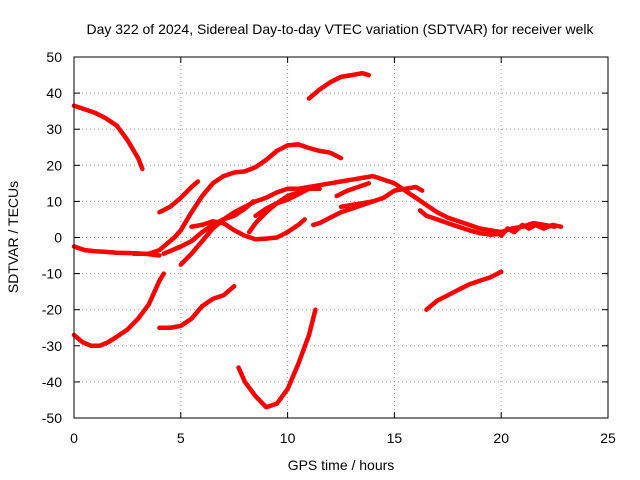 This screenshot has height=480, width=640. Describe the element at coordinates (501, 438) in the screenshot. I see `x-tick-label: 20` at that location.